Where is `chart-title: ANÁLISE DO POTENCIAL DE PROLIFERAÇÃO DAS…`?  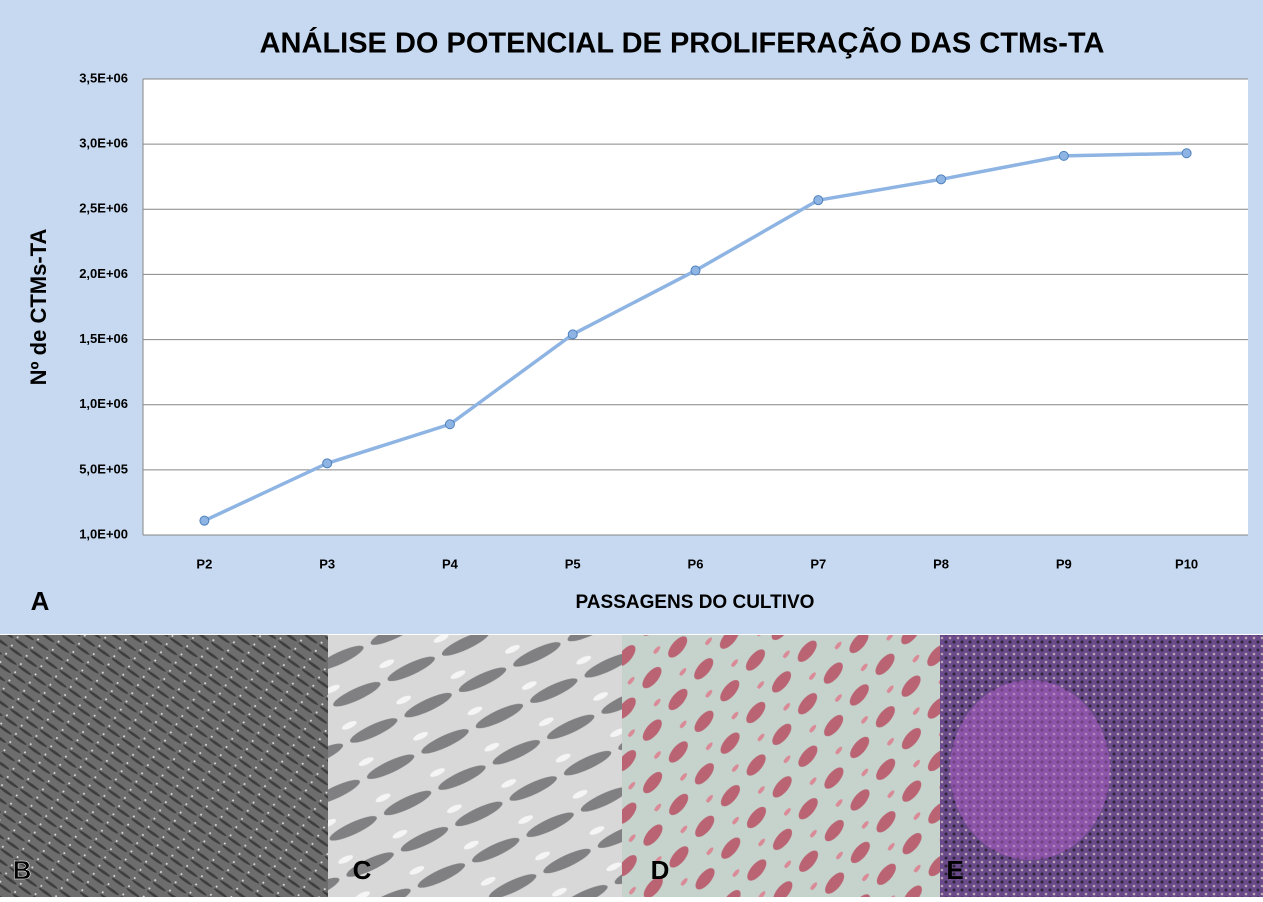
chart-title: ANÁLISE DO POTENCIAL DE PROLIFERAÇÃO DAS… is located at coordinates (682, 43).